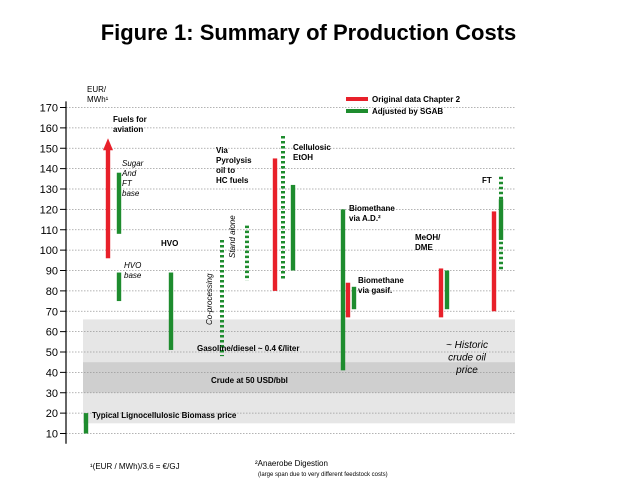 The height and width of the screenshot is (499, 617). I want to click on tick-label-50: 50, so click(52, 353).